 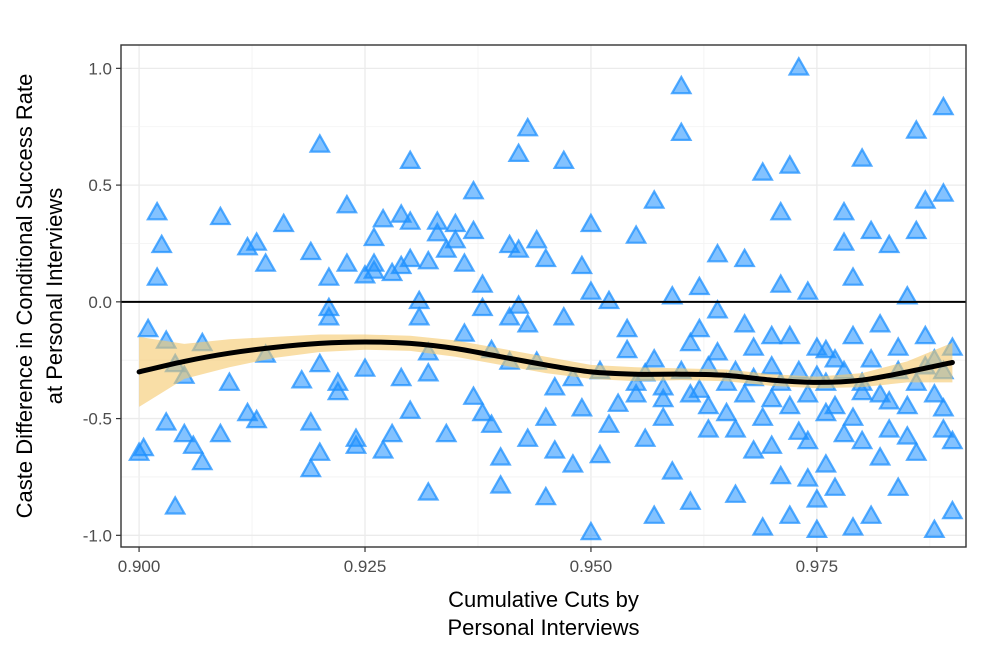 What do you see at coordinates (54, 296) in the screenshot?
I see `y-axis-title-line: at Personal Interviews` at bounding box center [54, 296].